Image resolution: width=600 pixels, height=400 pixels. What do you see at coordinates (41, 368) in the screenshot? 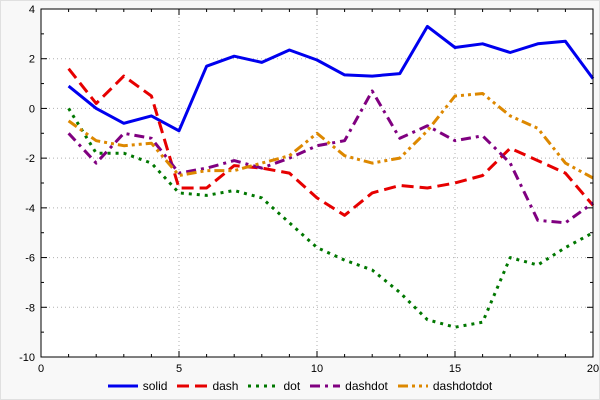
I see `x-tick-label: 0` at bounding box center [41, 368].